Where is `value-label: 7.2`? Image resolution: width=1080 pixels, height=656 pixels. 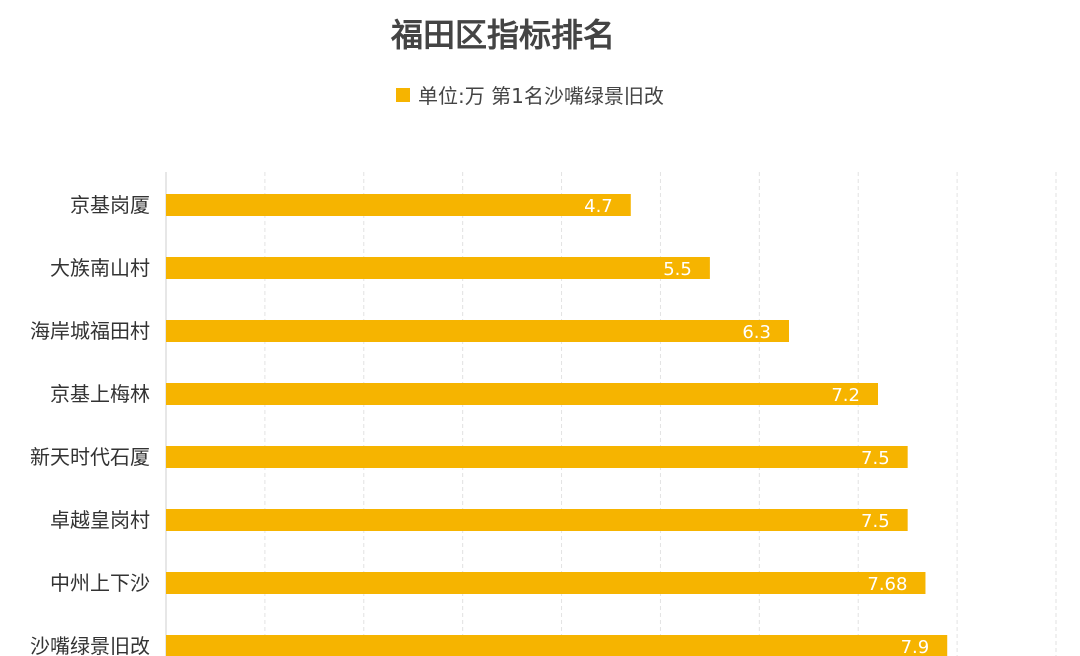 value-label: 7.2 is located at coordinates (845, 395).